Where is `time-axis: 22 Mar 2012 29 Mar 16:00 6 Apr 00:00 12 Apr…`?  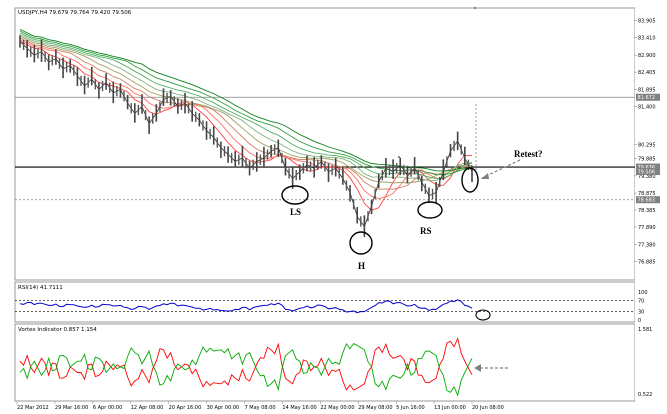
time-axis: 22 Mar 2012 29 Mar 16:00 6 Apr 00:00 12 Apr… is located at coordinates (260, 406).